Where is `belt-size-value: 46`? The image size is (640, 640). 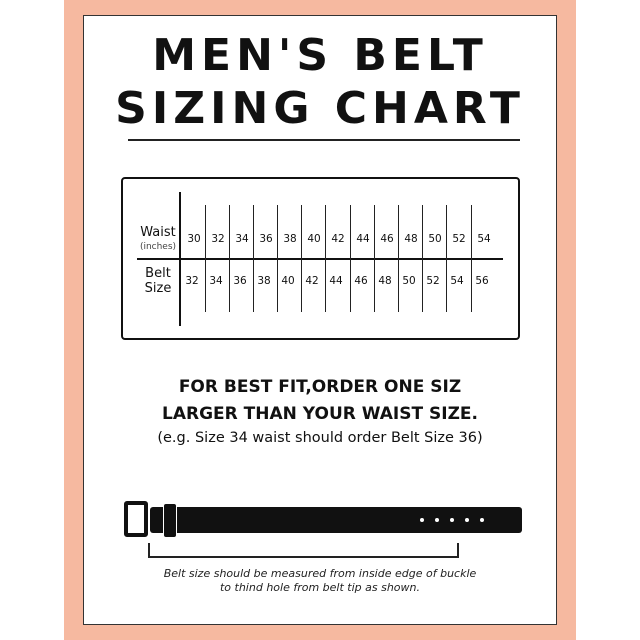
belt-size-value: 46 is located at coordinates (361, 281).